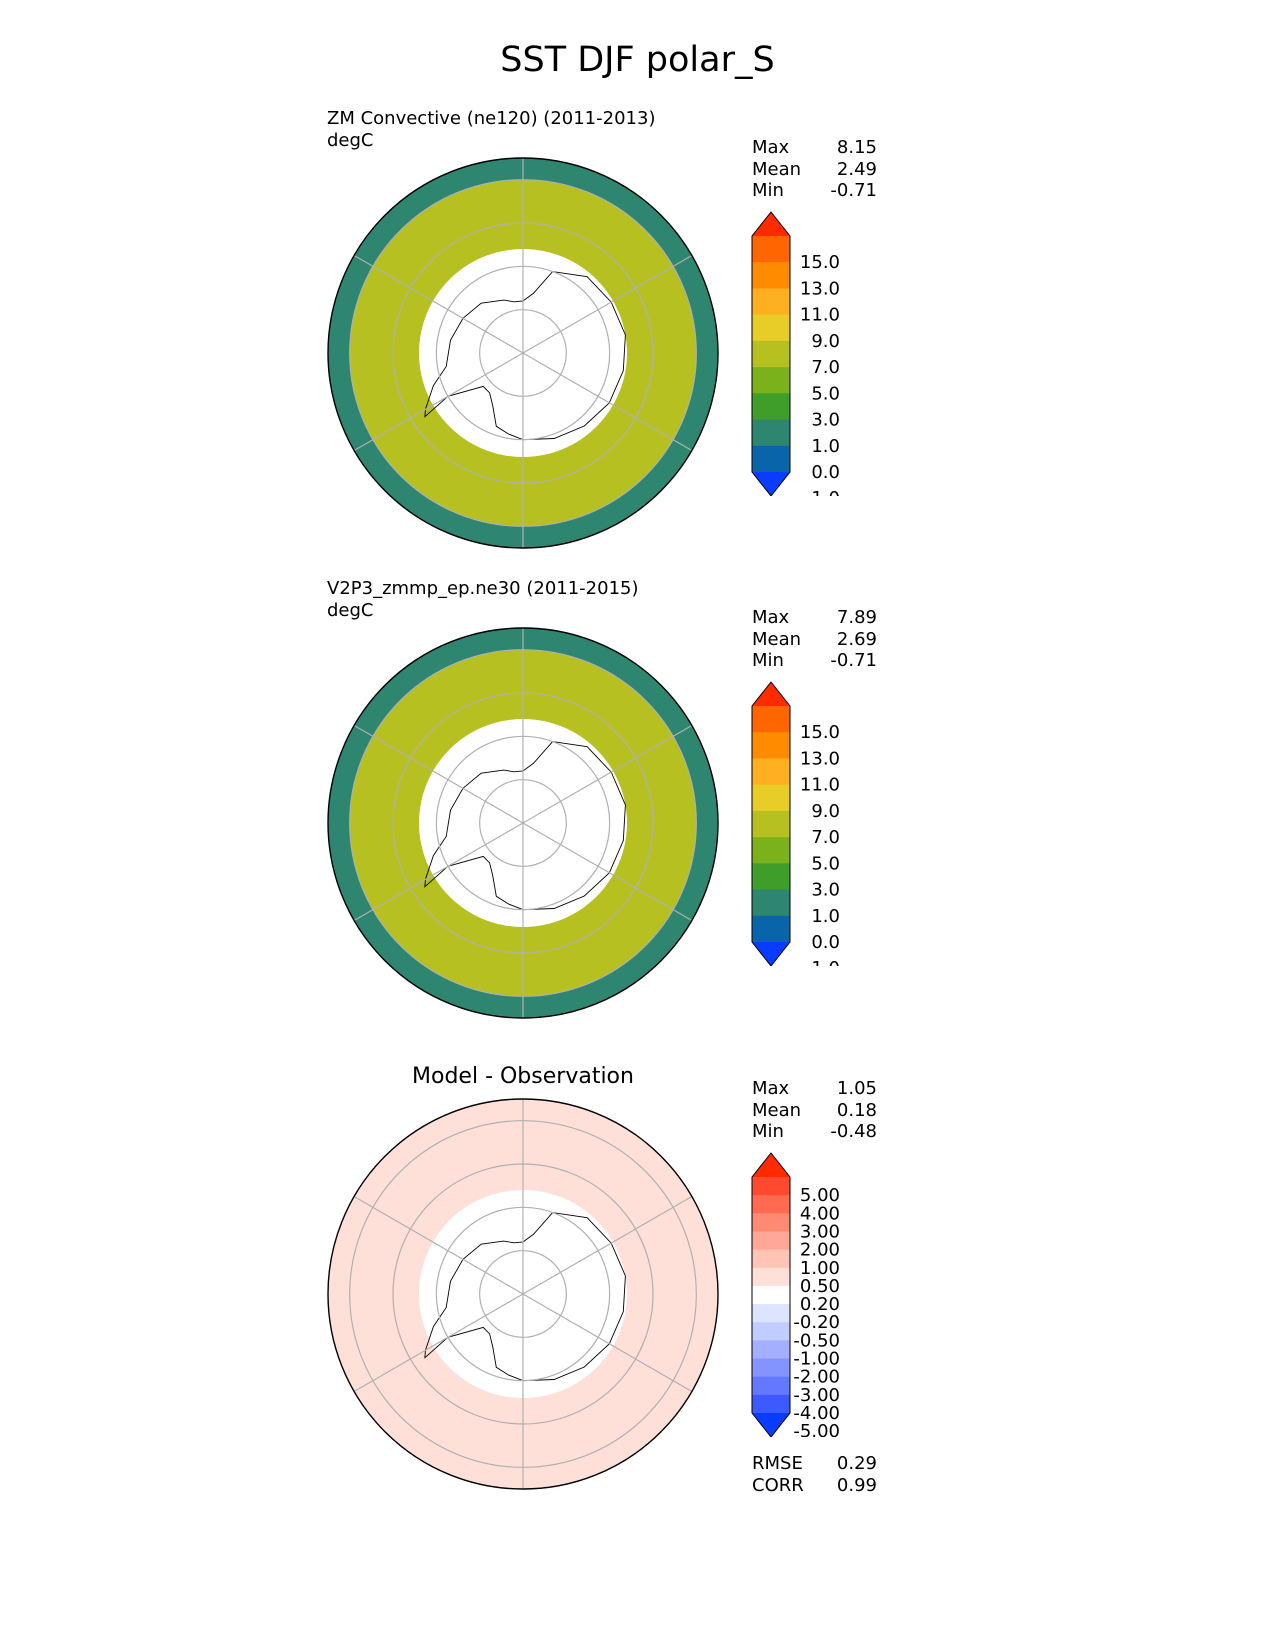 The image size is (1275, 1650). I want to click on panel-2-title: V2P3_zmmp_ep.ne30 (2011-2015), so click(483, 588).